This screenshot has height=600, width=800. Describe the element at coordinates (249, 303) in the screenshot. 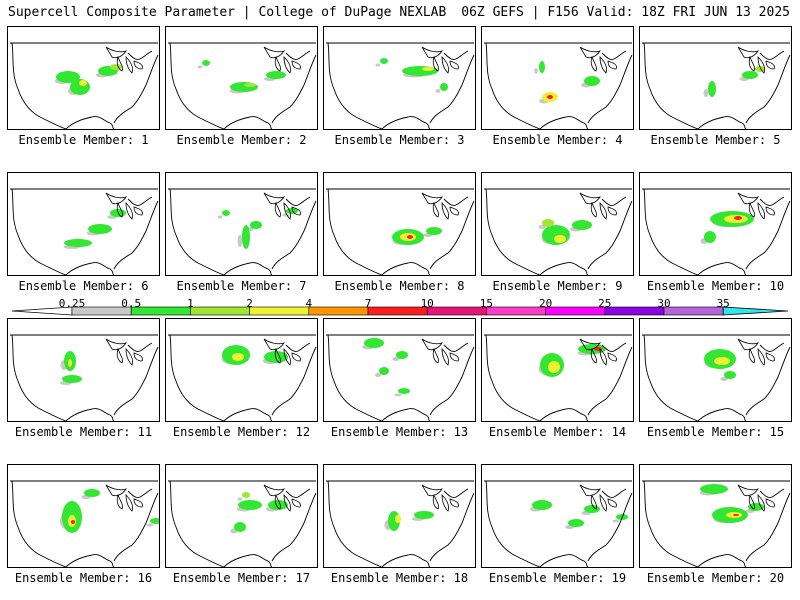

I see `colorbar-tick-label: 2` at that location.